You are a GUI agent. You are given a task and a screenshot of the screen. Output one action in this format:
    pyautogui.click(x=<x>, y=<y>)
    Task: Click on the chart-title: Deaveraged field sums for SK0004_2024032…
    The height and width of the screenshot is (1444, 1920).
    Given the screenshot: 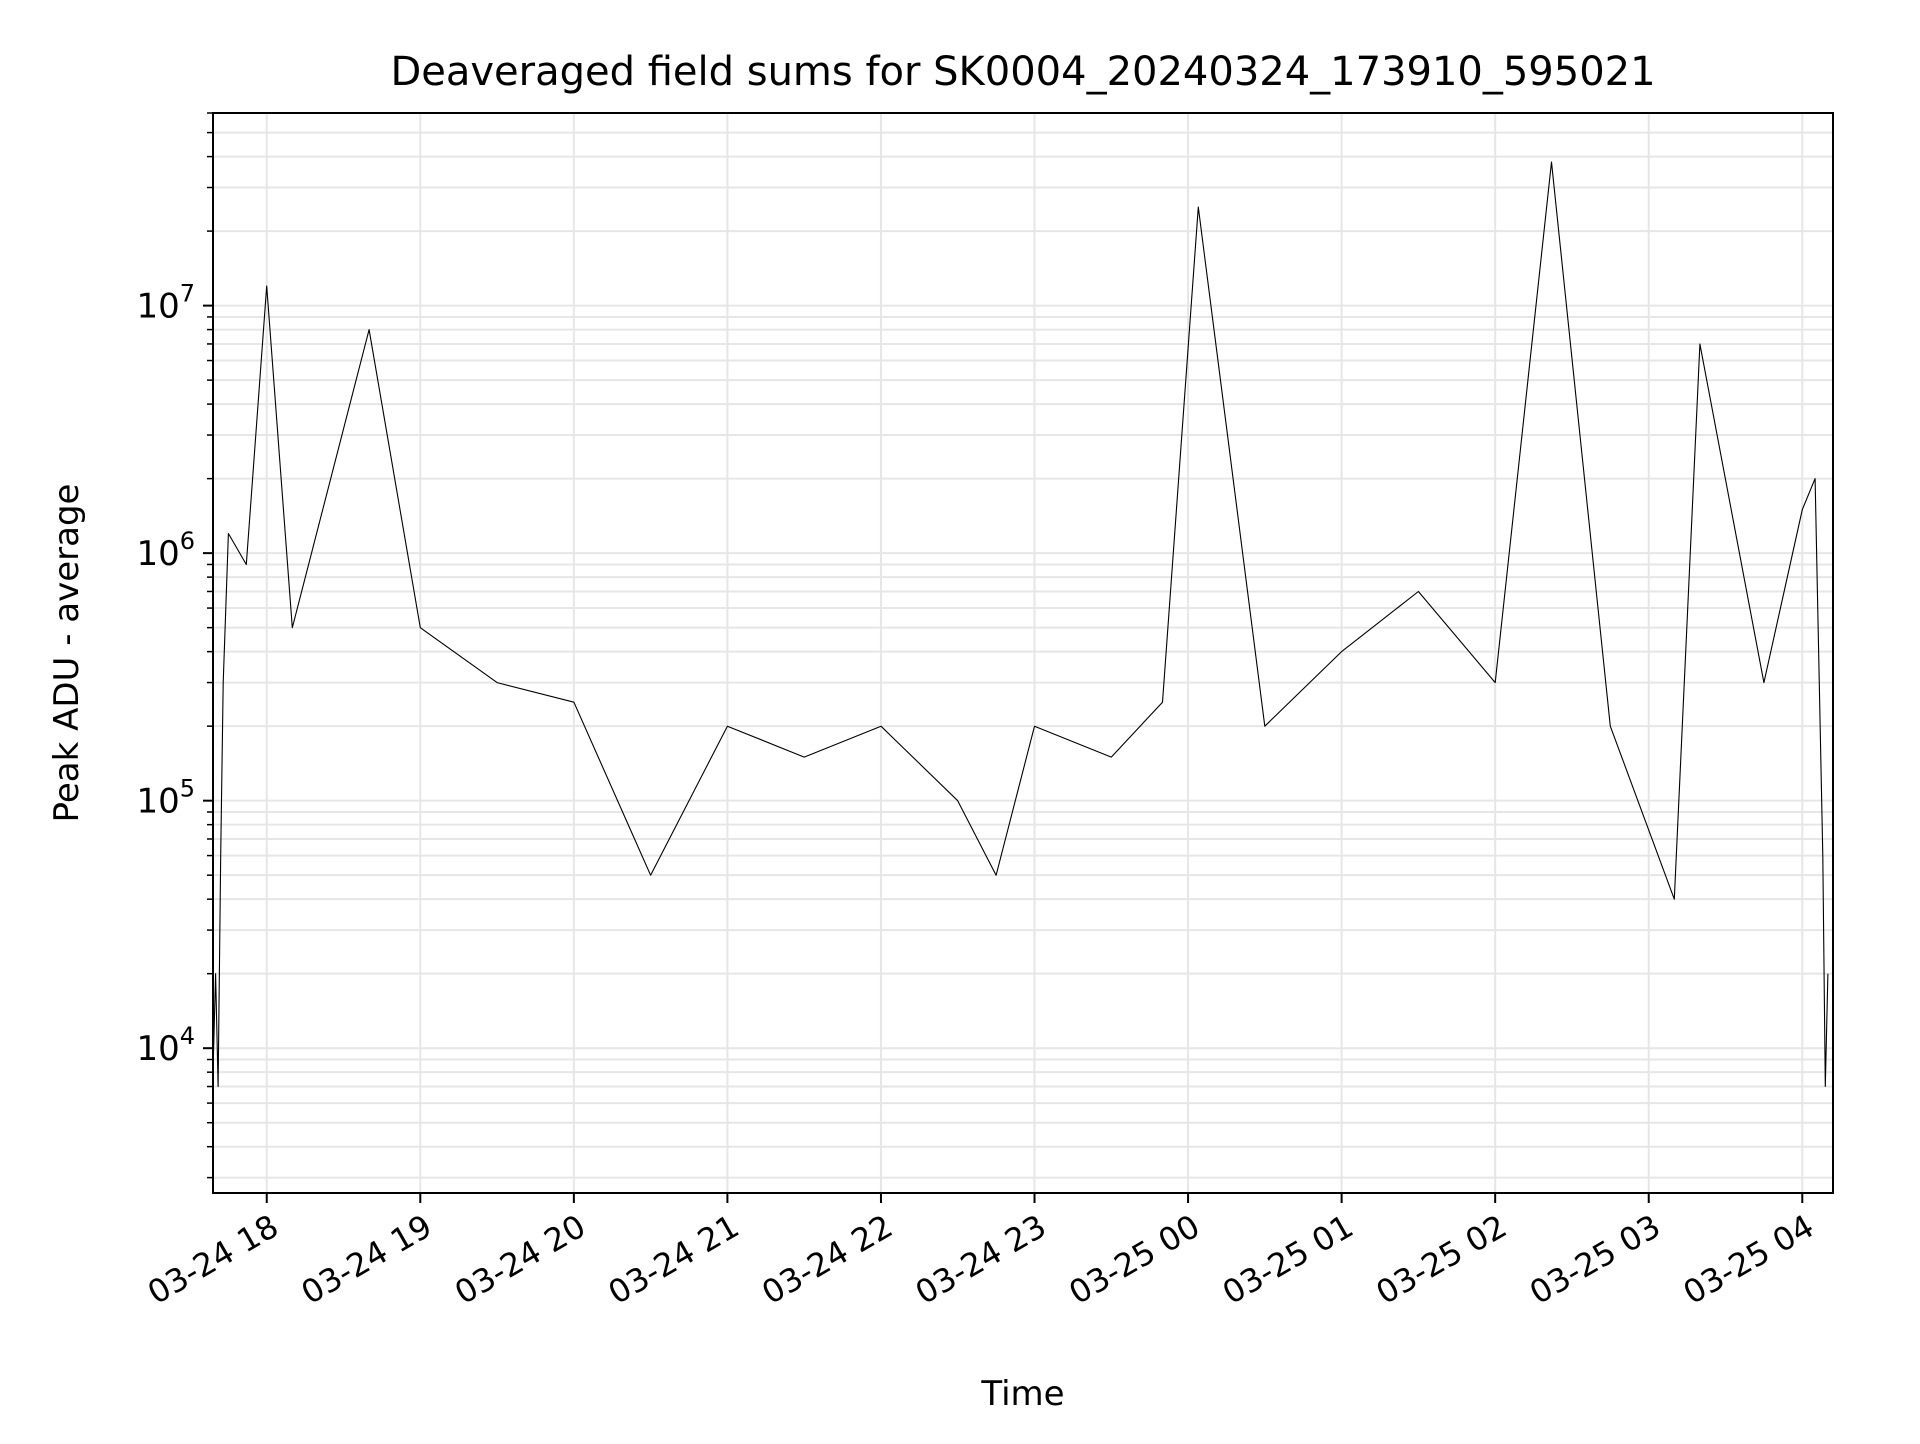 What is the action you would take?
    pyautogui.click(x=1022, y=72)
    